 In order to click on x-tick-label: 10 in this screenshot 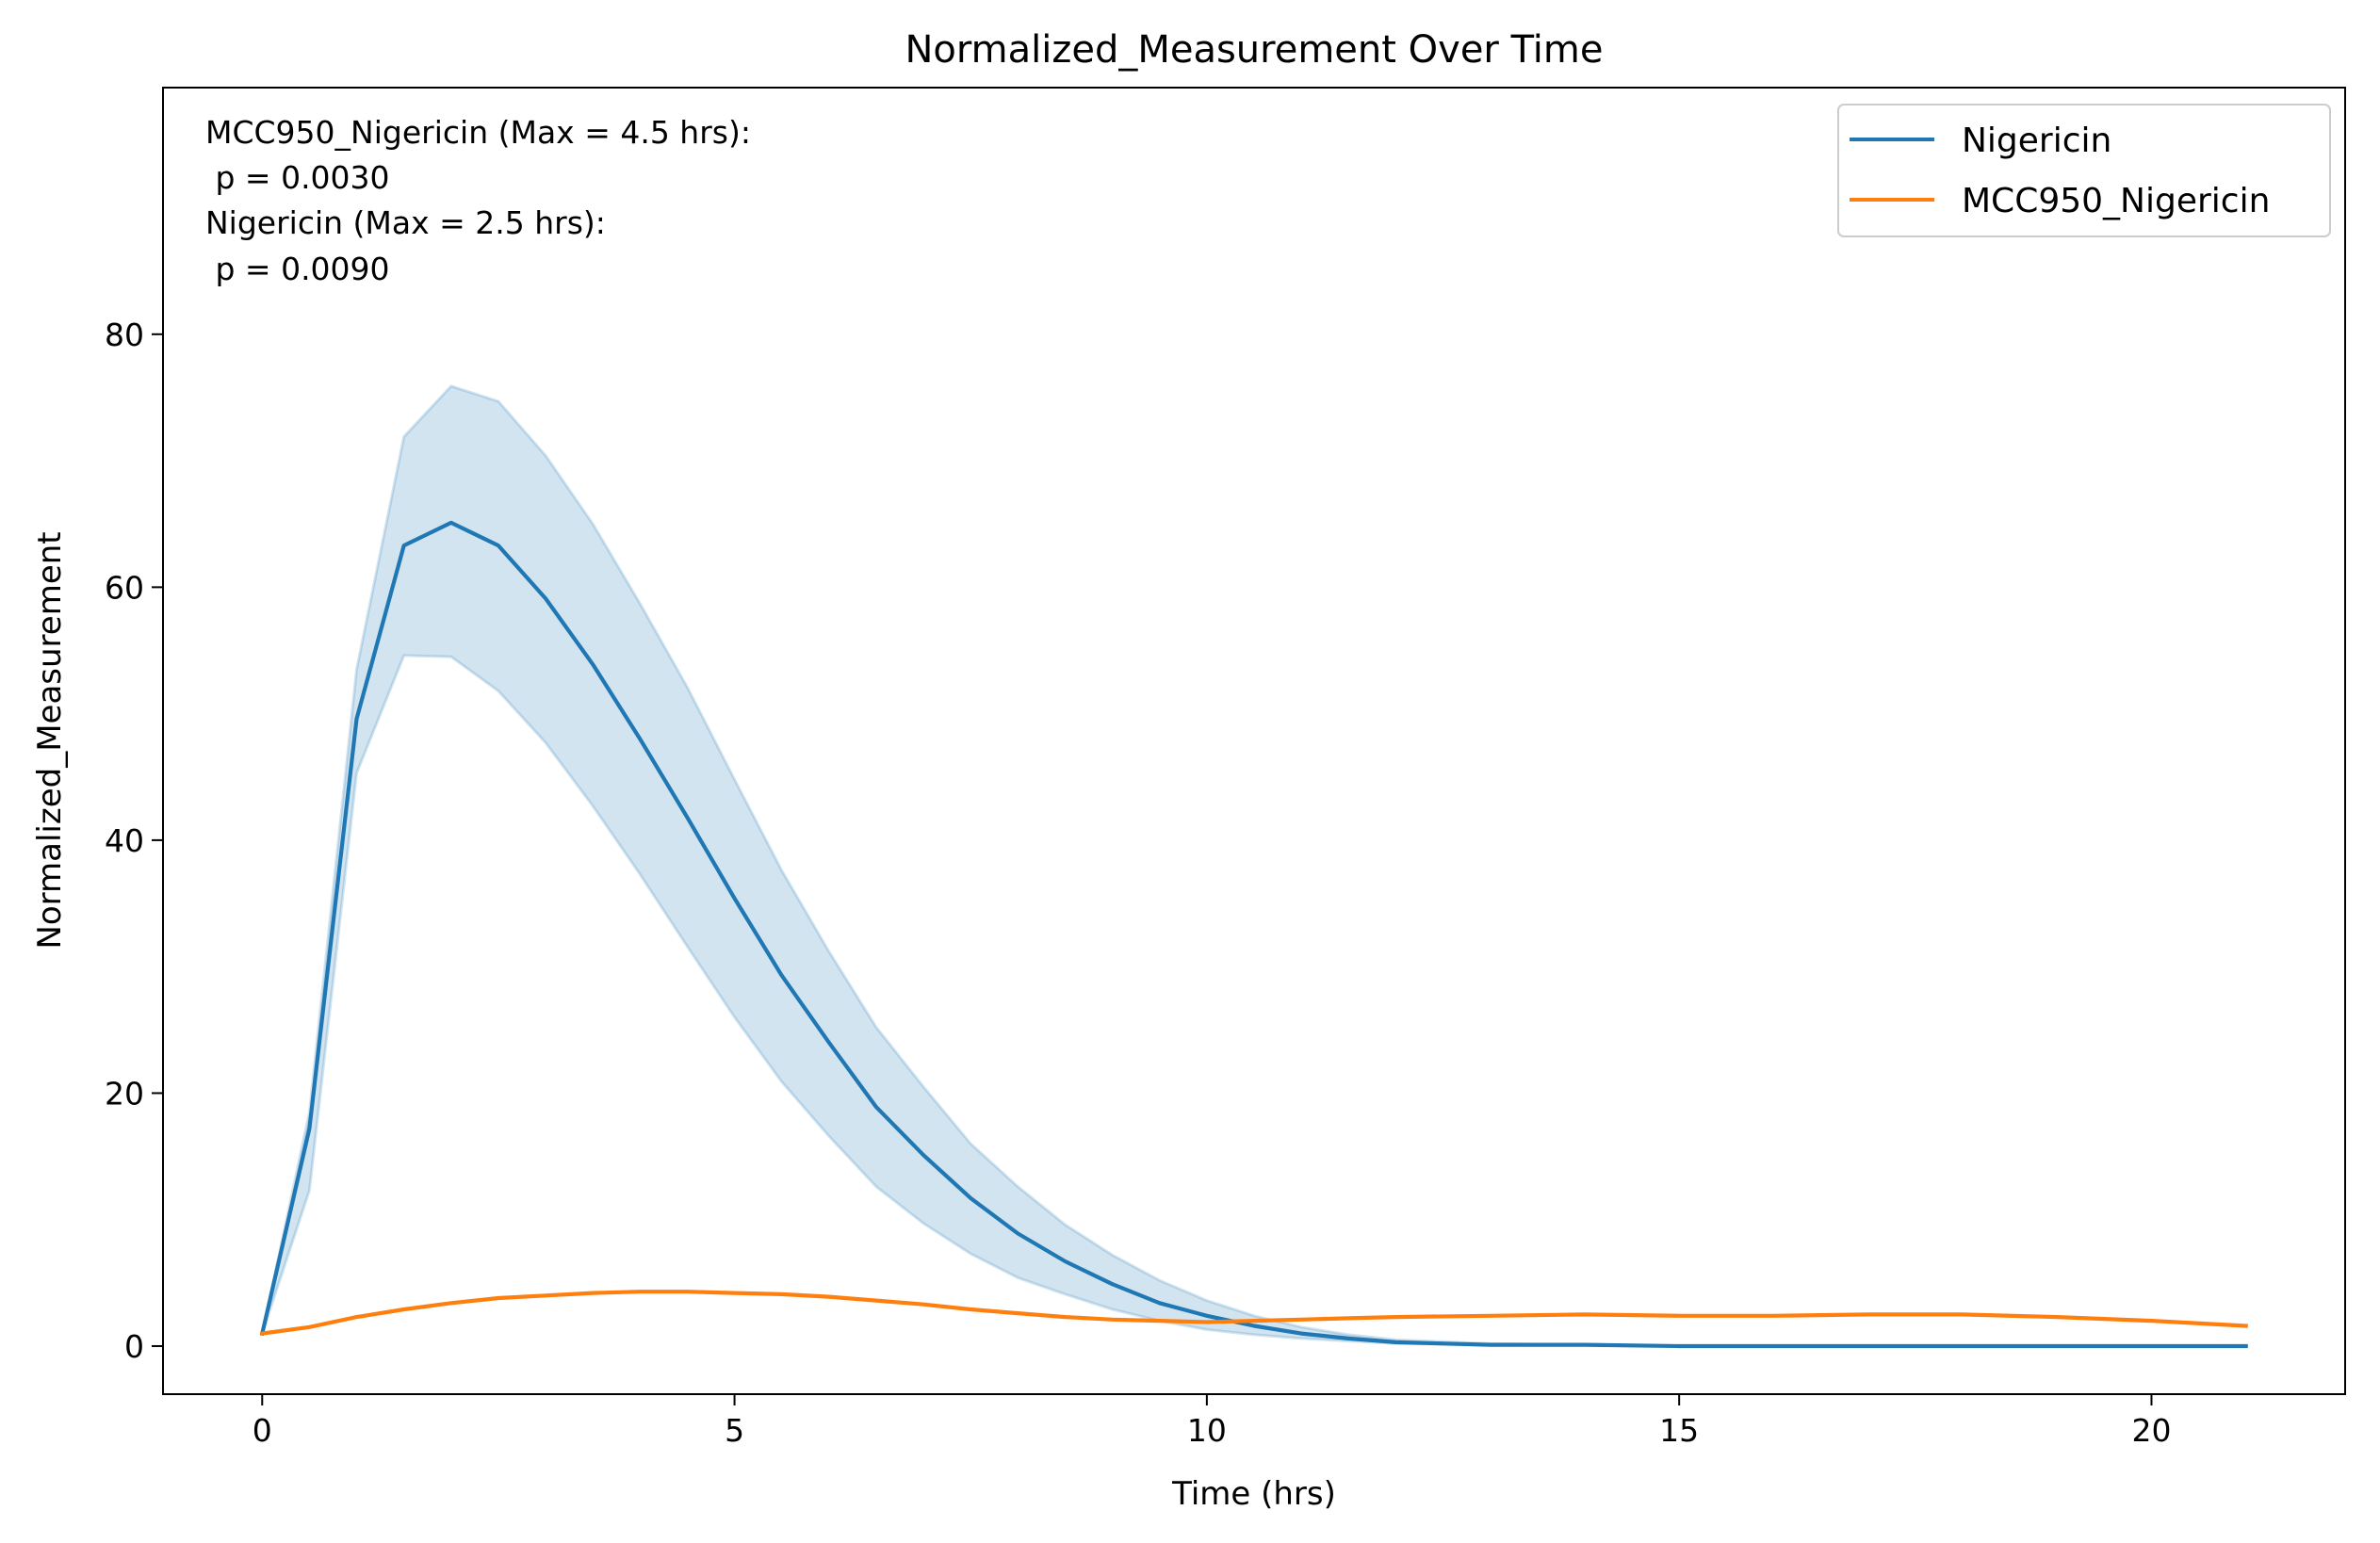, I will do `click(1207, 1430)`.